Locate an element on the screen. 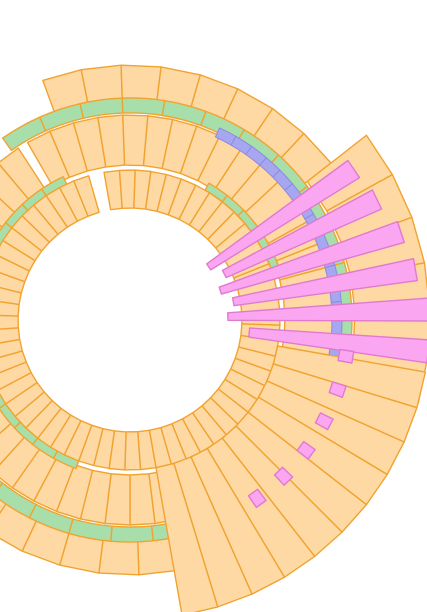 This screenshot has width=427, height=612. right-block is located at coordinates (187, 537).